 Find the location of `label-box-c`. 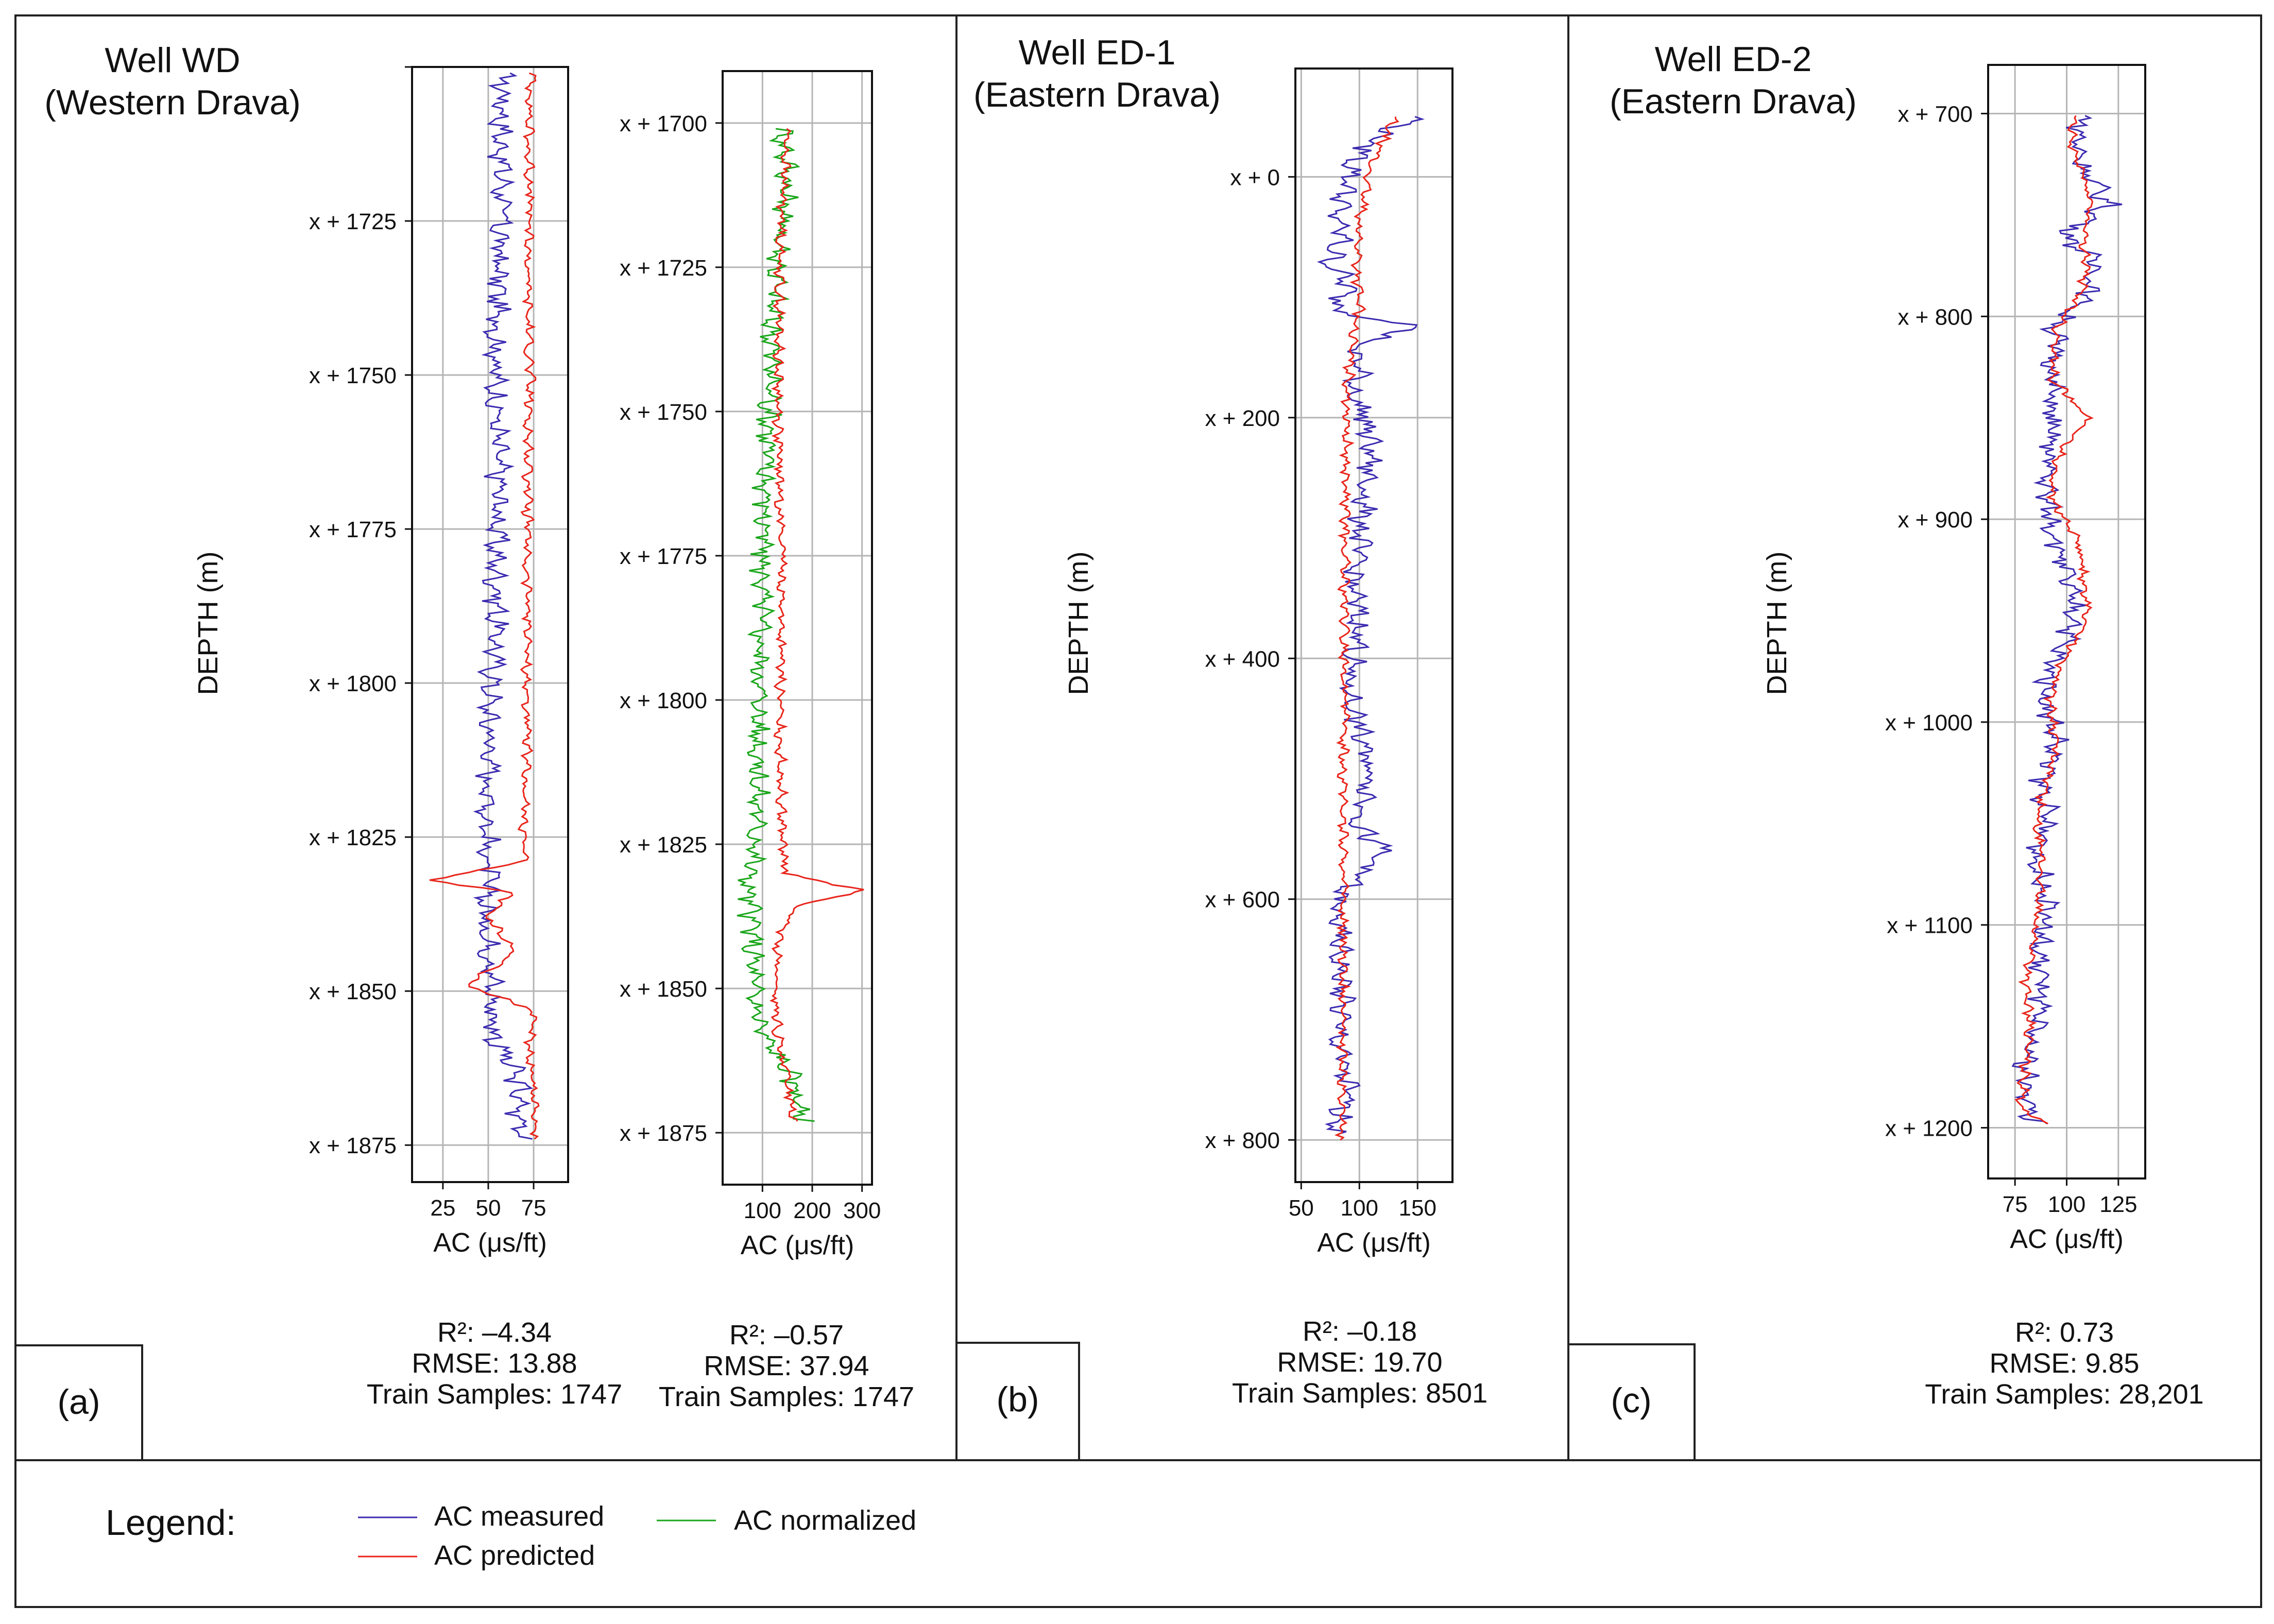

label-box-c is located at coordinates (1632, 1401).